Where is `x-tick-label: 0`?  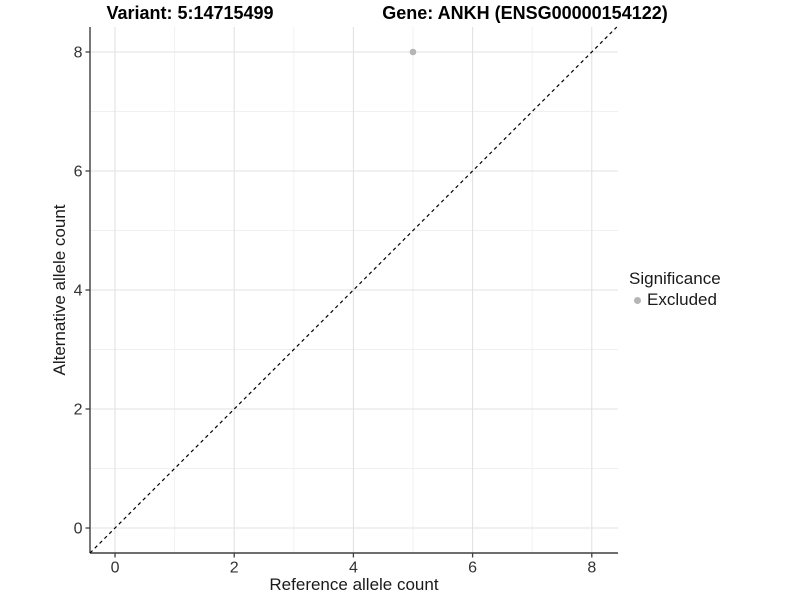
x-tick-label: 0 is located at coordinates (115, 568).